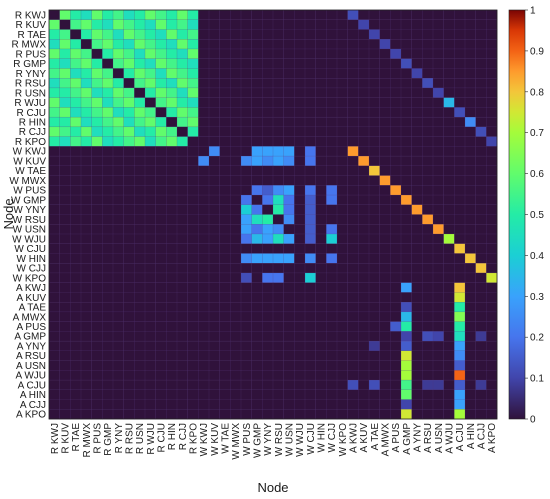 The width and height of the screenshot is (550, 499). Describe the element at coordinates (534, 216) in the screenshot. I see `colorbar-ticks: 00.10.20.30.40.50.60.70.80.91` at that location.